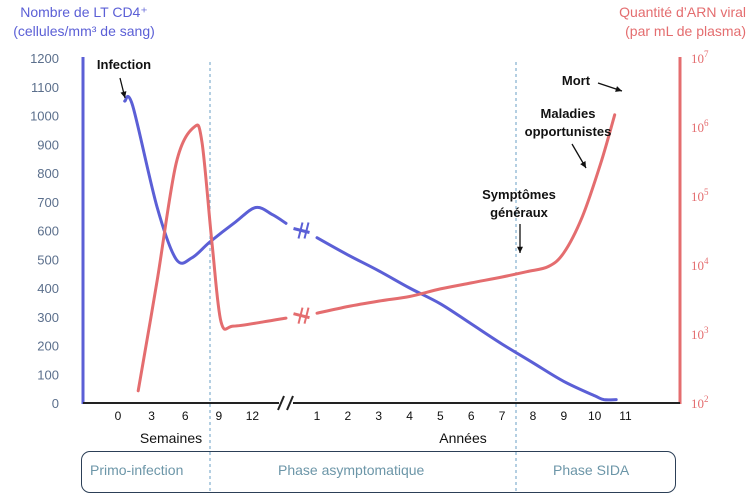 The height and width of the screenshot is (502, 750). Describe the element at coordinates (301, 315) in the screenshot. I see `viral-rna-series-break-mark` at that location.